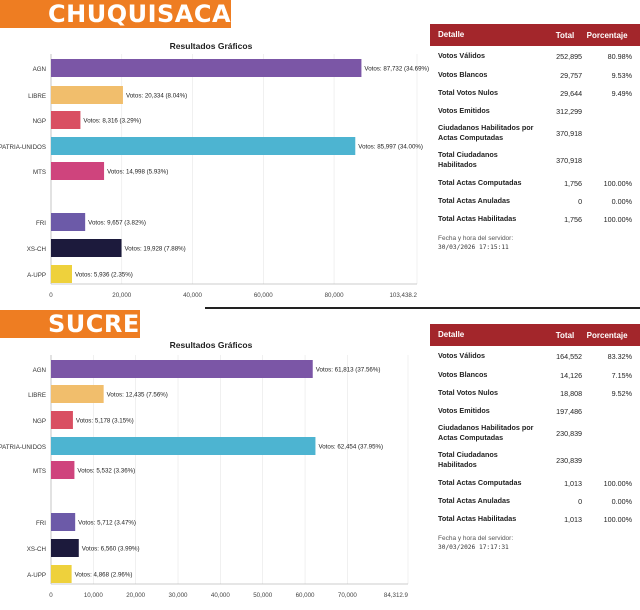 This screenshot has height=610, width=640. Describe the element at coordinates (569, 56) in the screenshot. I see `row-total: 252,895` at that location.